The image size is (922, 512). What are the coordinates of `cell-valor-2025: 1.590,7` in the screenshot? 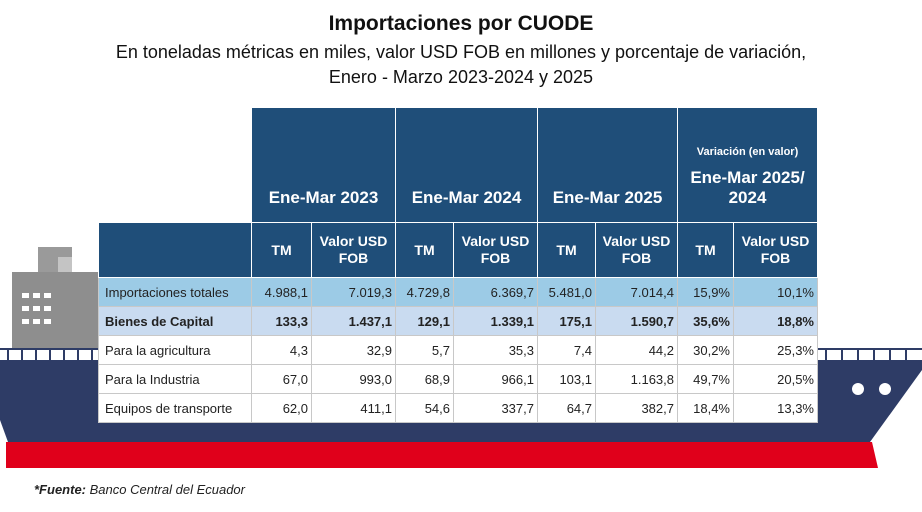 It's located at (636, 321).